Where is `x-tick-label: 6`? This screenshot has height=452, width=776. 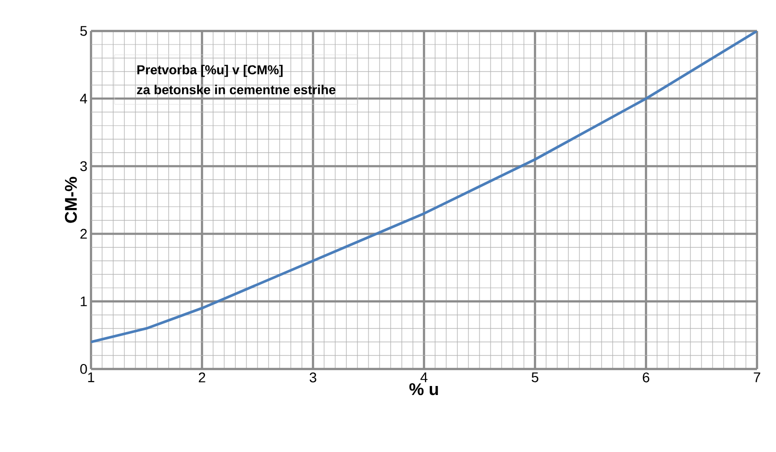
x-tick-label: 6 is located at coordinates (646, 377).